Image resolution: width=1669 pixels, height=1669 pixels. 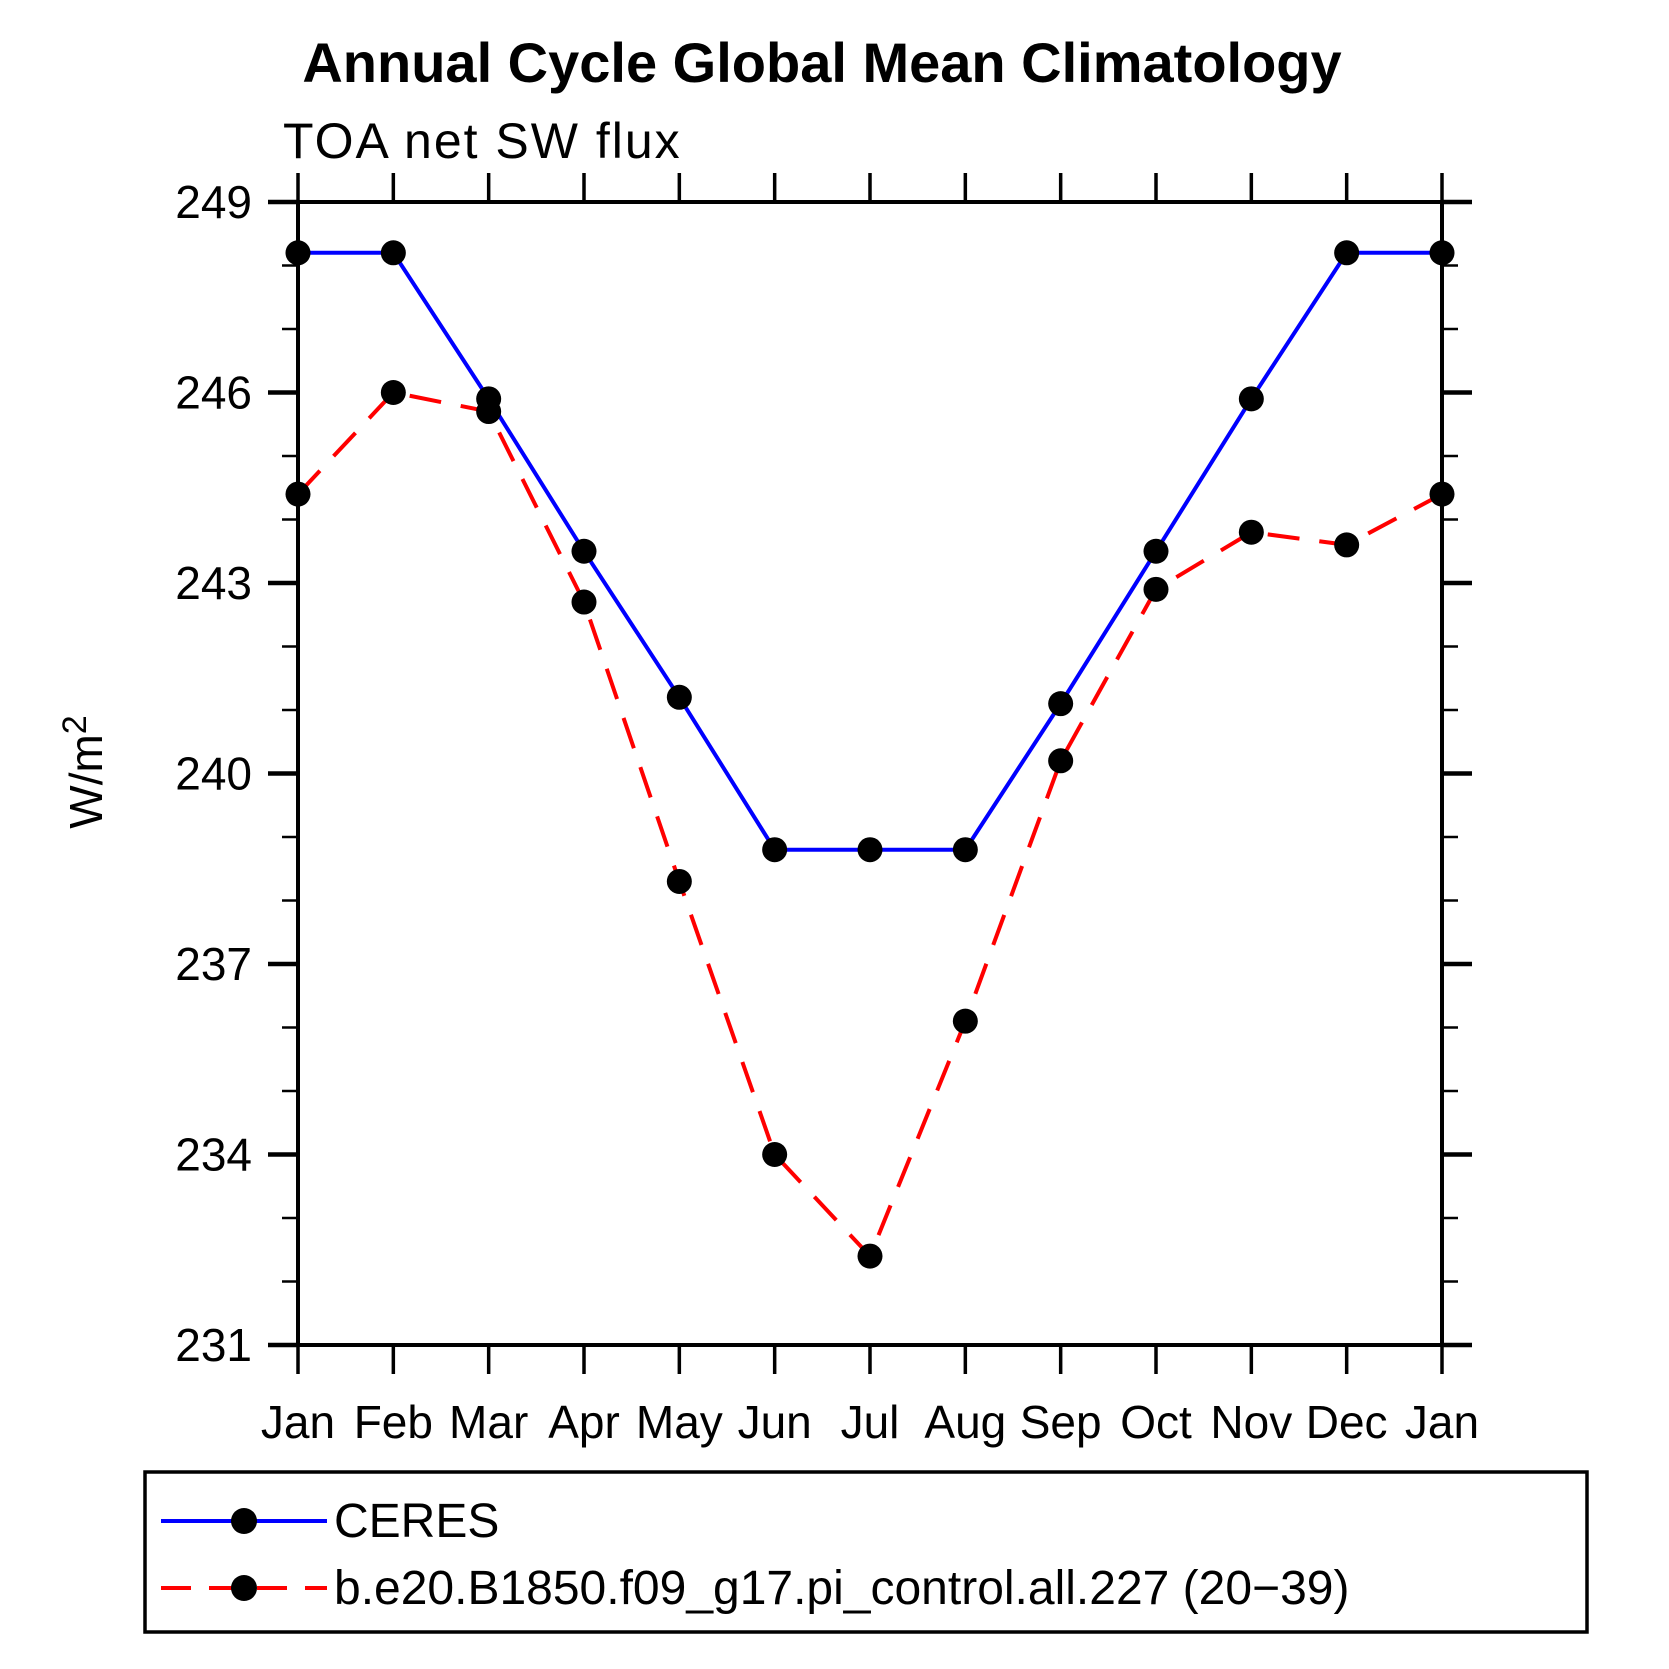 I want to click on y-tick-label: 249, so click(x=213, y=202).